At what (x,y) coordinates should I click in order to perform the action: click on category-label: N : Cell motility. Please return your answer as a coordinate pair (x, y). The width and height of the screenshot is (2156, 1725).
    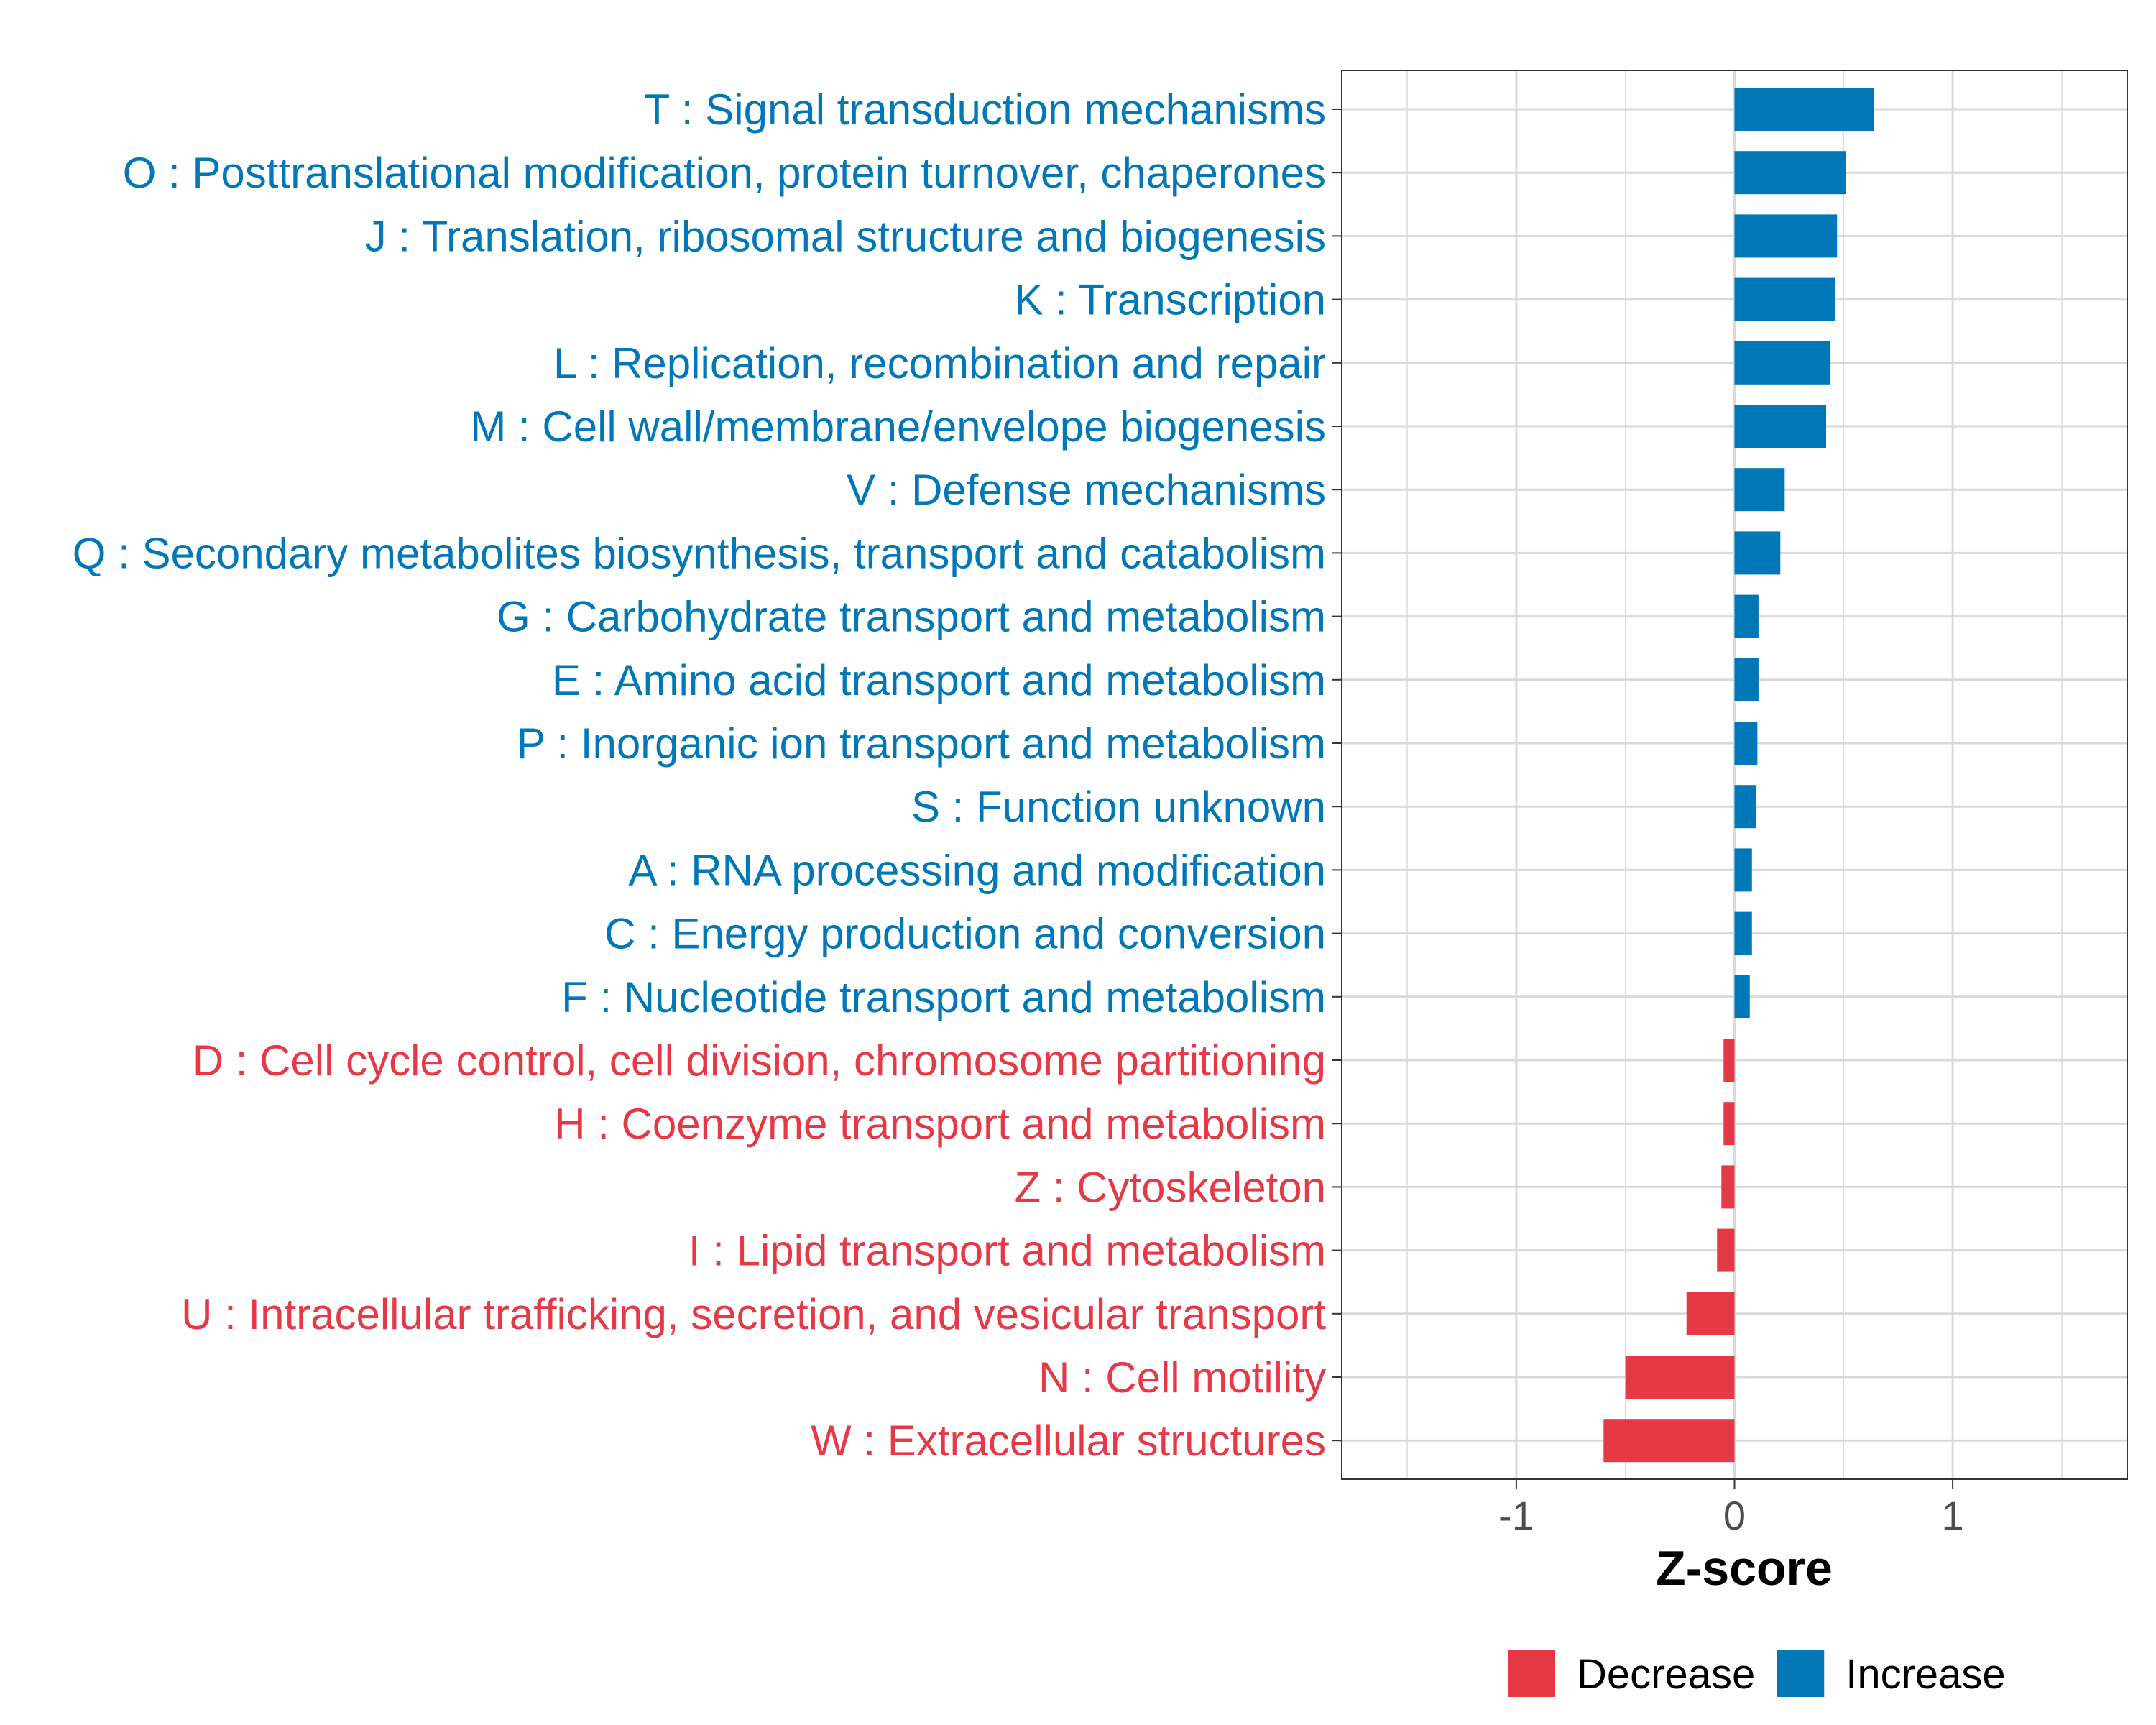
    Looking at the image, I should click on (1182, 1377).